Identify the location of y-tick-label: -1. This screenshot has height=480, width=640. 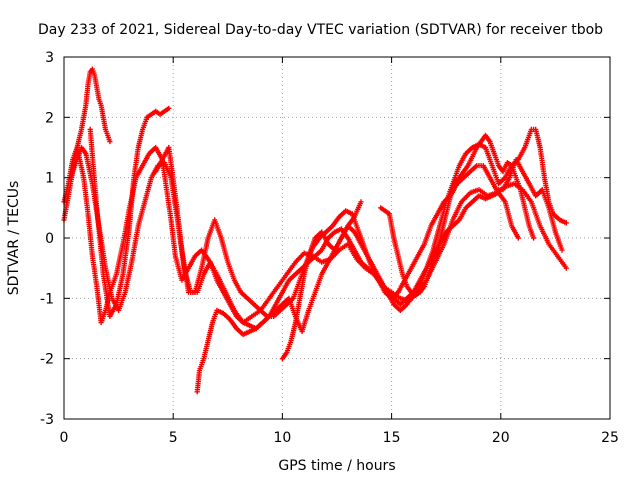
(47, 299).